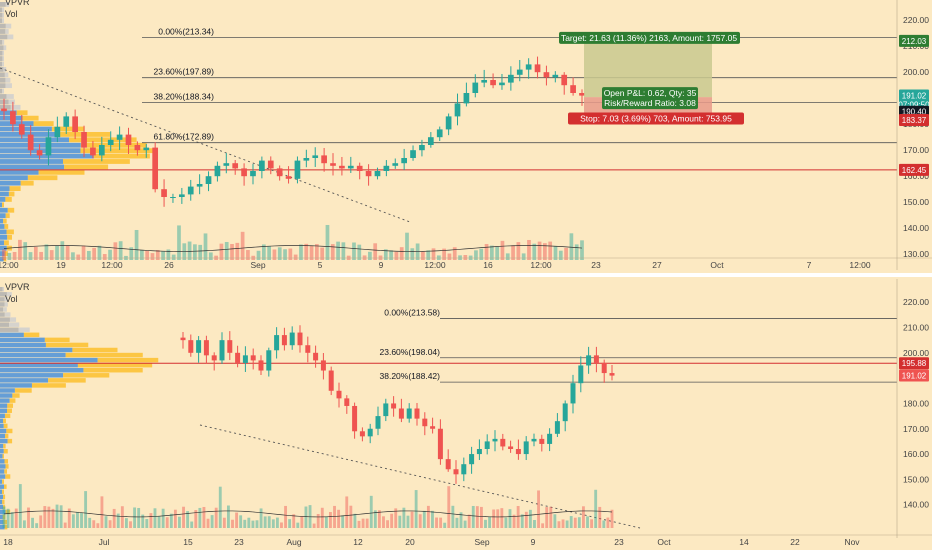  What do you see at coordinates (11, 14) in the screenshot?
I see `indicator-vol-label: Vol` at bounding box center [11, 14].